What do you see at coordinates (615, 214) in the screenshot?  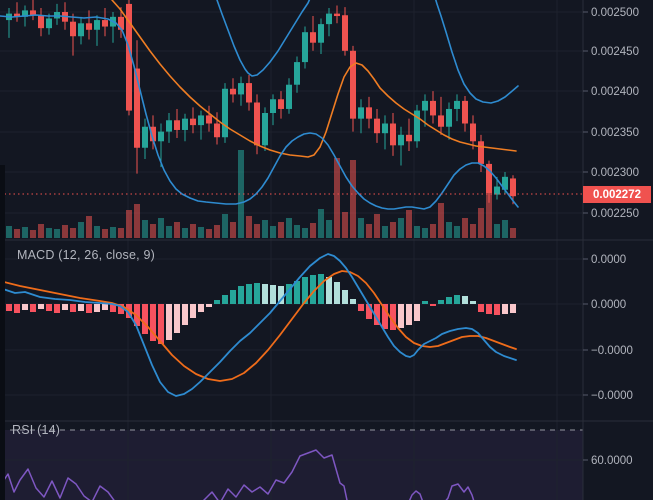 I see `axis-label: 0.002250` at bounding box center [615, 214].